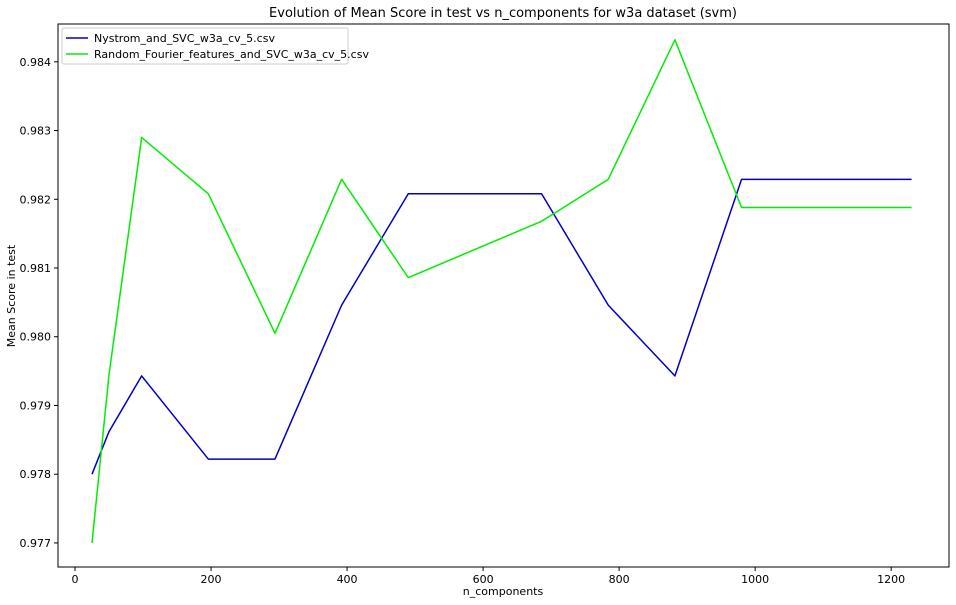 The height and width of the screenshot is (605, 956). What do you see at coordinates (11, 295) in the screenshot?
I see `y-axis-label: Mean Score in test` at bounding box center [11, 295].